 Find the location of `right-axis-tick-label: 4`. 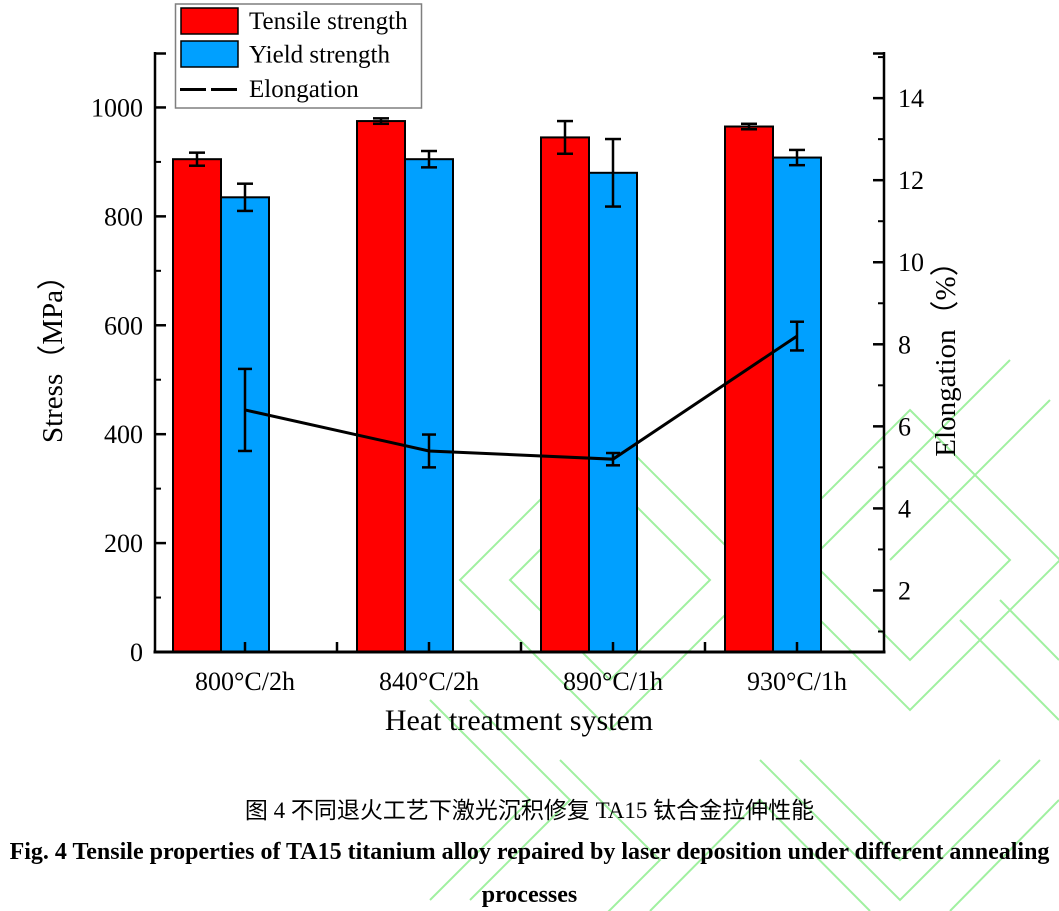

right-axis-tick-label: 4 is located at coordinates (904, 508).